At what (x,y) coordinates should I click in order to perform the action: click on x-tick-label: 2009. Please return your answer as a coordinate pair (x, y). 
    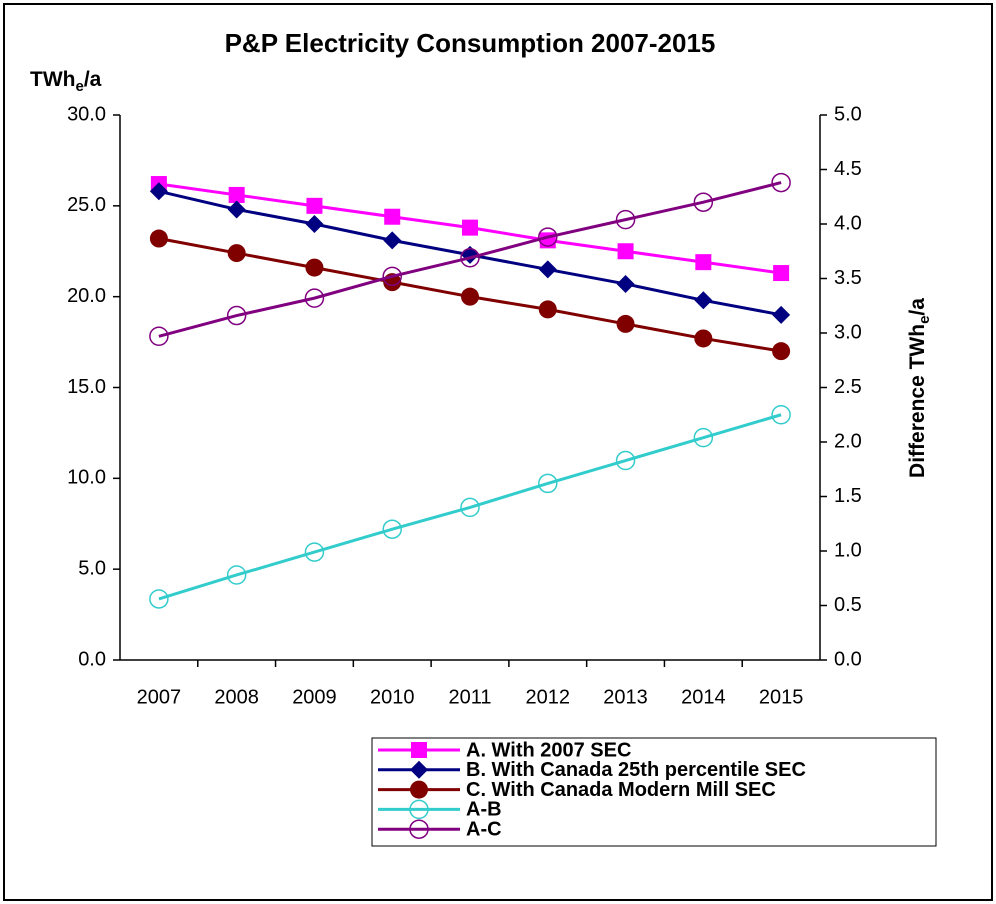
    Looking at the image, I should click on (314, 697).